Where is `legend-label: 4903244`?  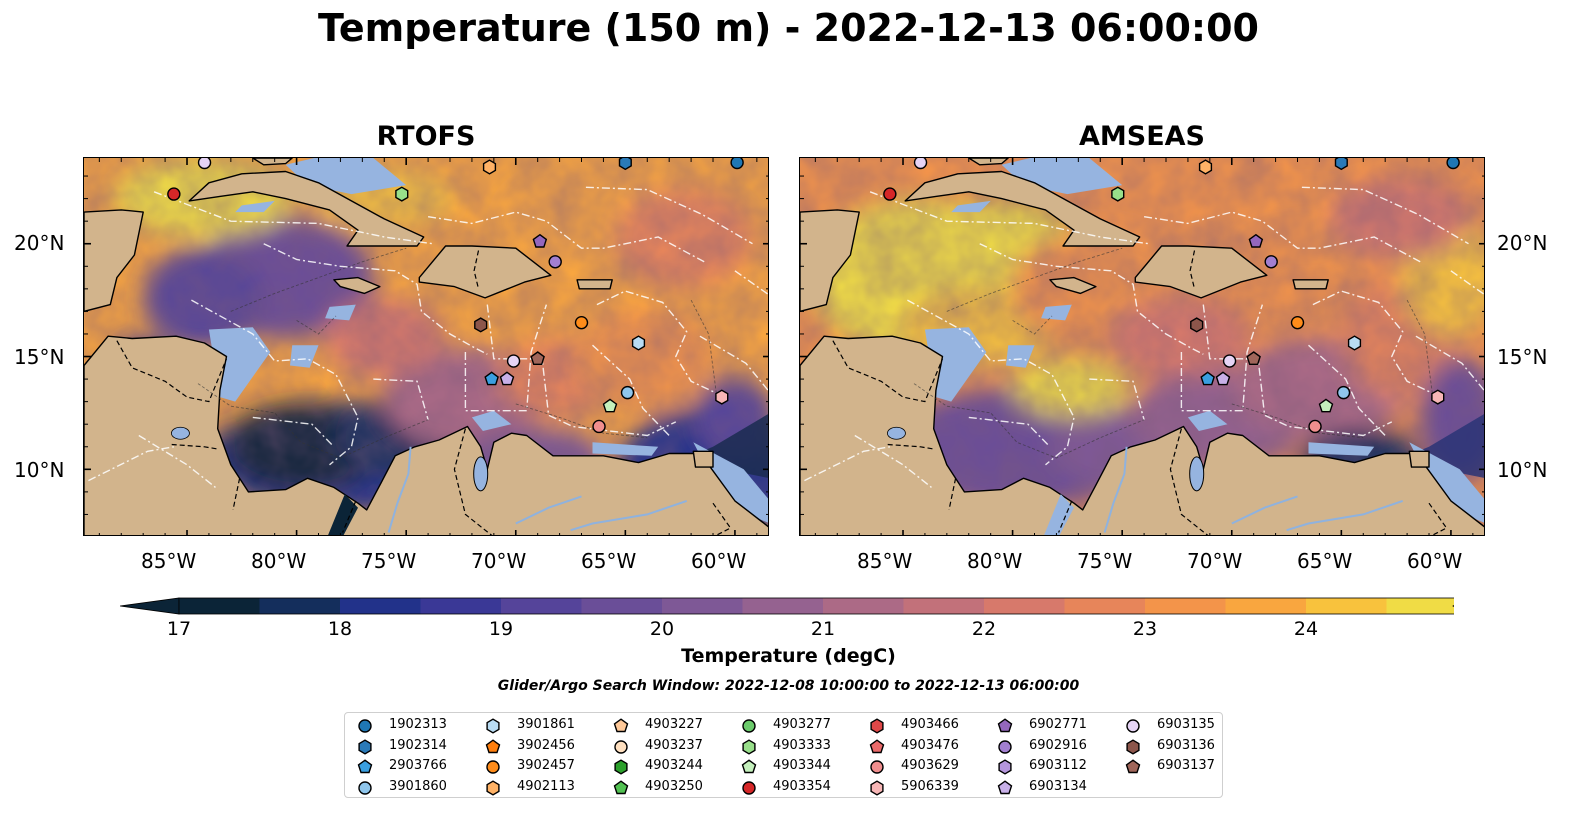 legend-label: 4903244 is located at coordinates (674, 765).